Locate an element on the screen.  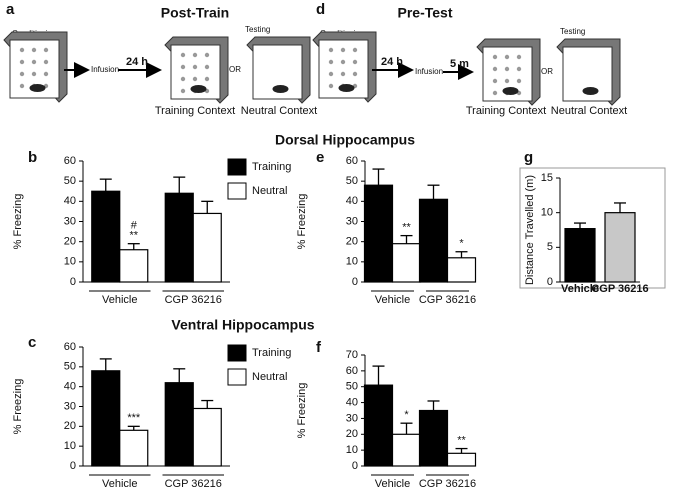
section-title: Dorsal Hippocampus is located at coordinates (345, 140).